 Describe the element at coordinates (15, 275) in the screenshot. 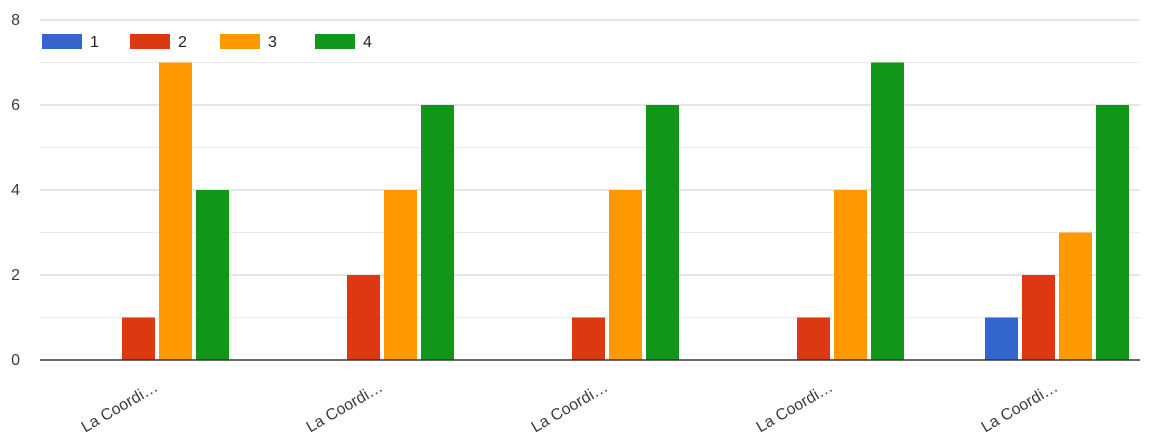

I see `y-tick-label: 2` at that location.